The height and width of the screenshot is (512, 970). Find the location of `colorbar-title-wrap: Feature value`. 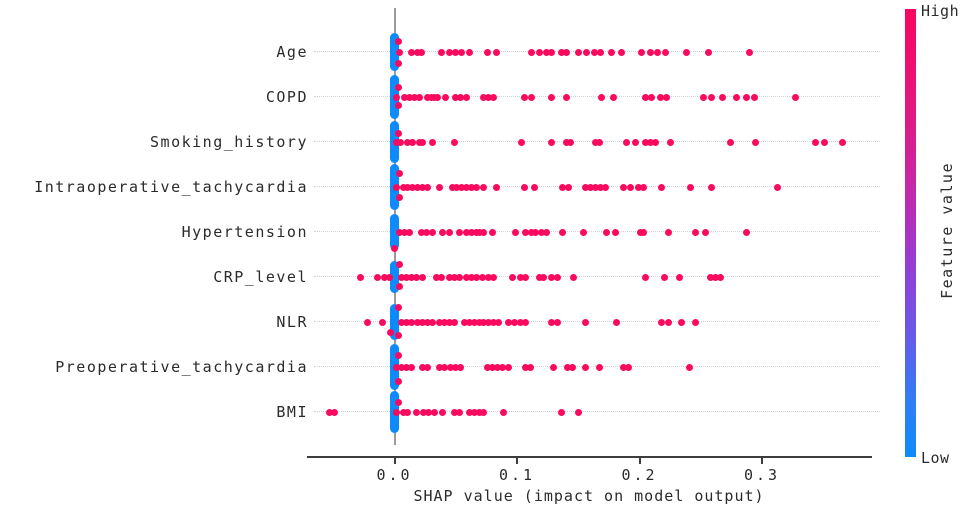

colorbar-title-wrap: Feature value is located at coordinates (947, 230).